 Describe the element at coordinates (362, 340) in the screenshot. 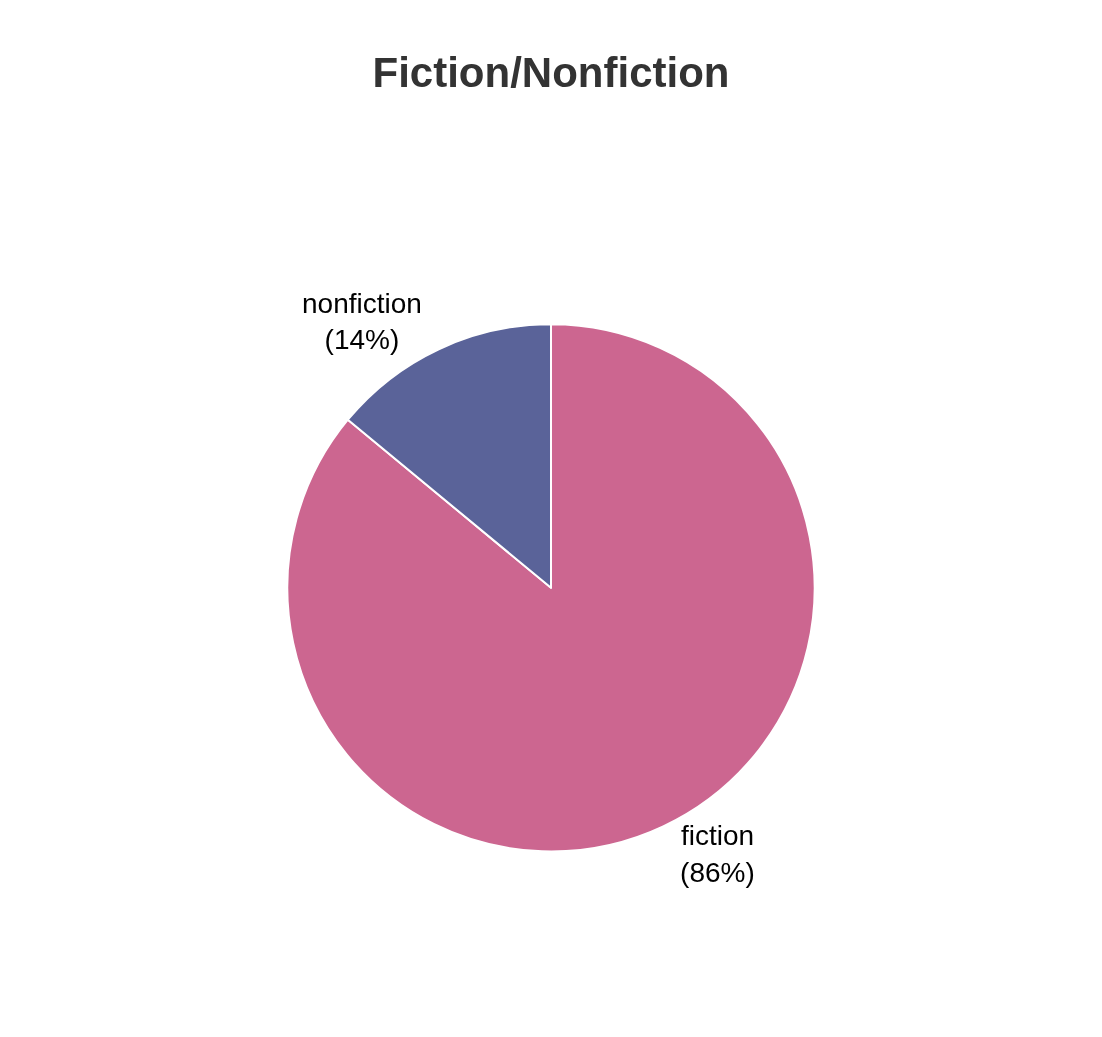

I see `data-label: (14%)` at that location.